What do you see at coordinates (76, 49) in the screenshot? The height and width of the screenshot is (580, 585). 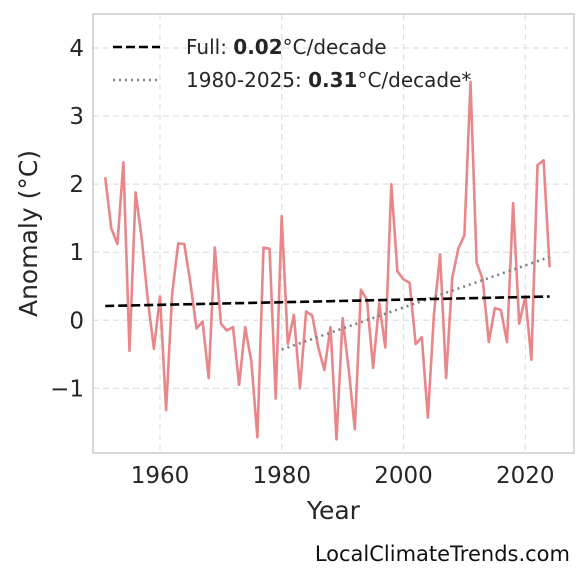 I see `y-tick-label: 4` at bounding box center [76, 49].